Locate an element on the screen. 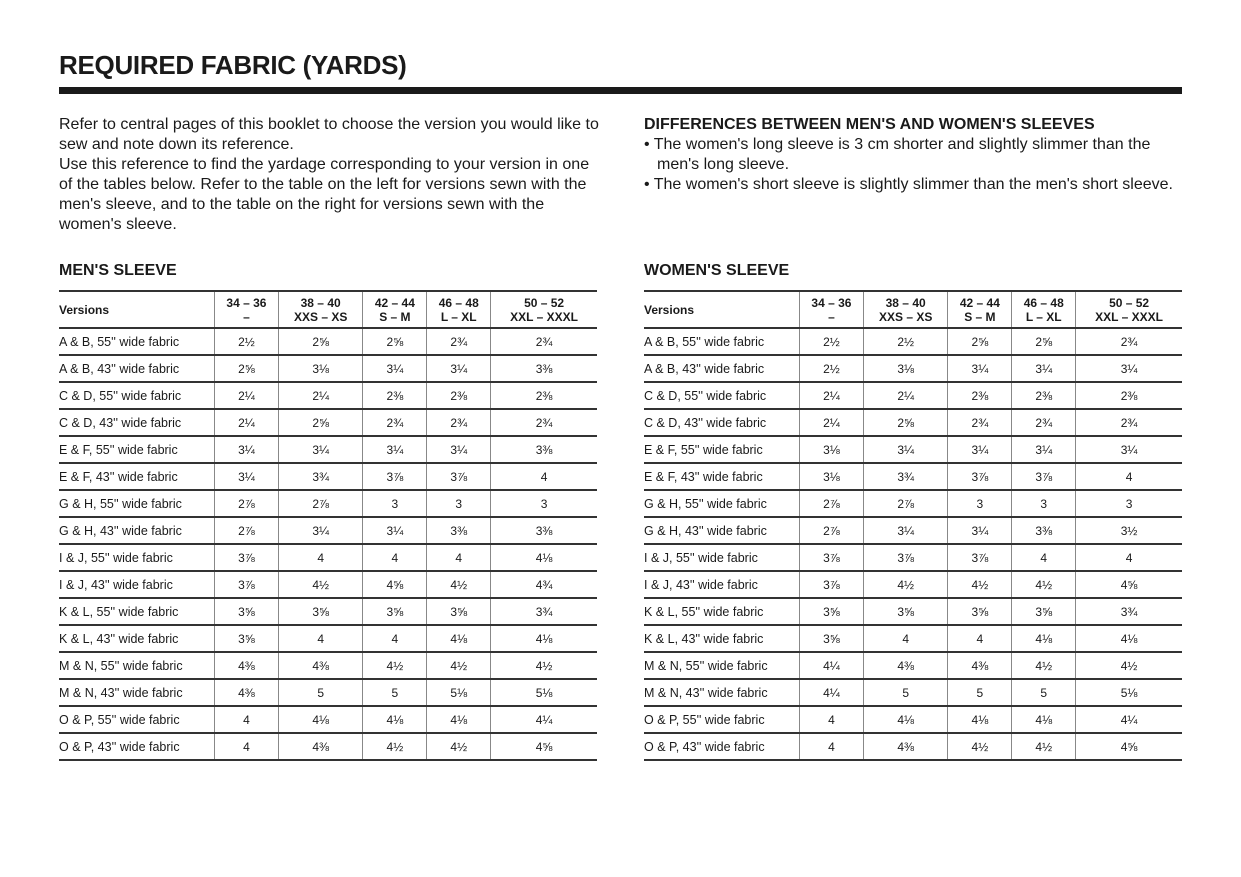 The width and height of the screenshot is (1241, 877). column-header-size: 38 – 40 XXS – XS is located at coordinates (905, 309).